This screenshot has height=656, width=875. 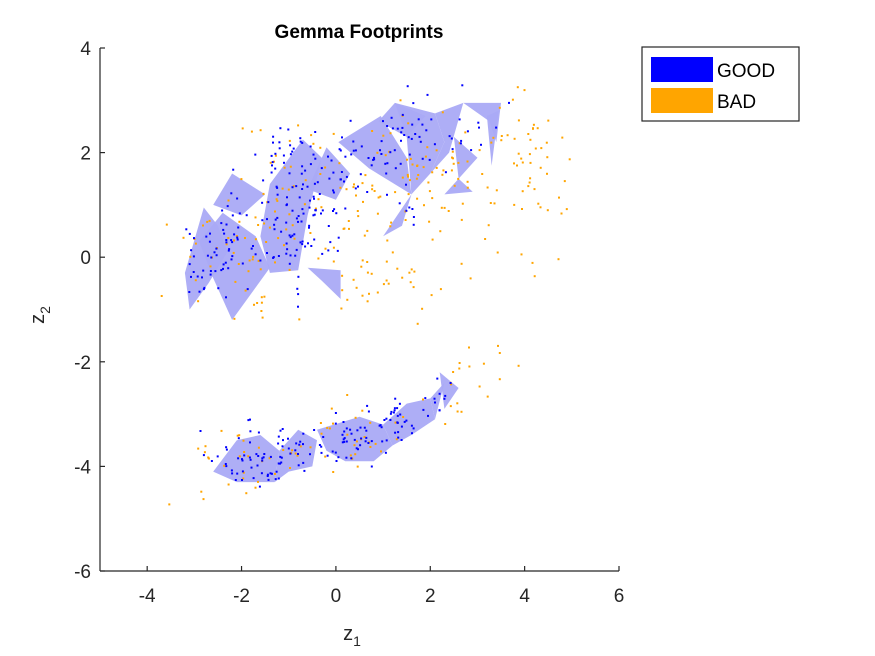 What do you see at coordinates (357, 641) in the screenshot?
I see `x-axis-label-sub: 1` at bounding box center [357, 641].